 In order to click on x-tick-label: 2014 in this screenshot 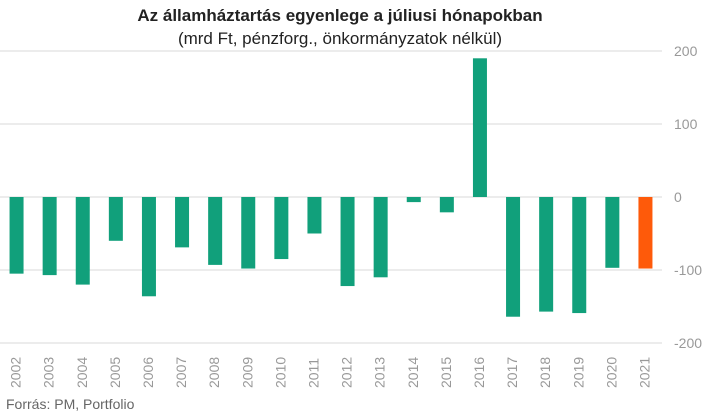, I will do `click(413, 372)`.